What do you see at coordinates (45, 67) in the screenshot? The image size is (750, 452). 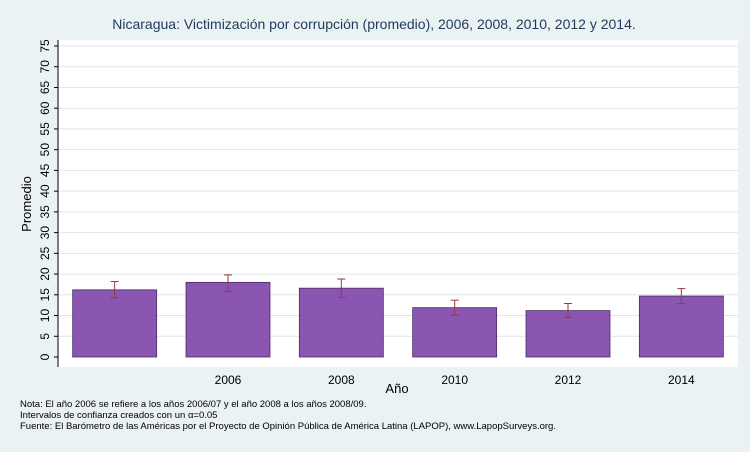 I see `y-tick-label: 70` at bounding box center [45, 67].